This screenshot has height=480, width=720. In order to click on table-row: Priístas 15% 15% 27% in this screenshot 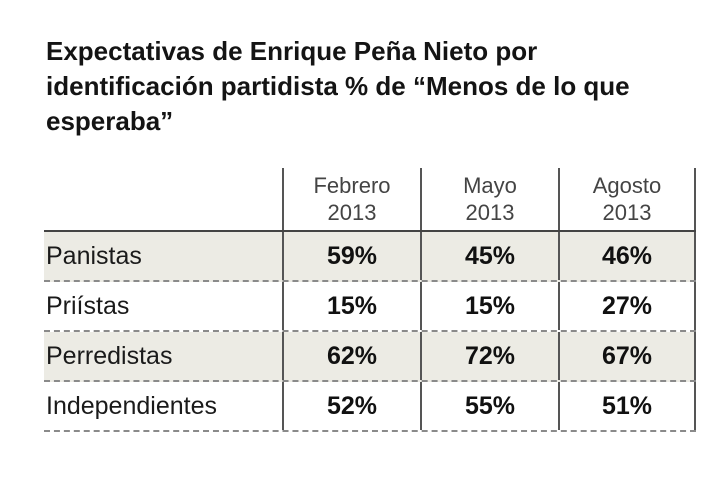, I will do `click(370, 307)`.